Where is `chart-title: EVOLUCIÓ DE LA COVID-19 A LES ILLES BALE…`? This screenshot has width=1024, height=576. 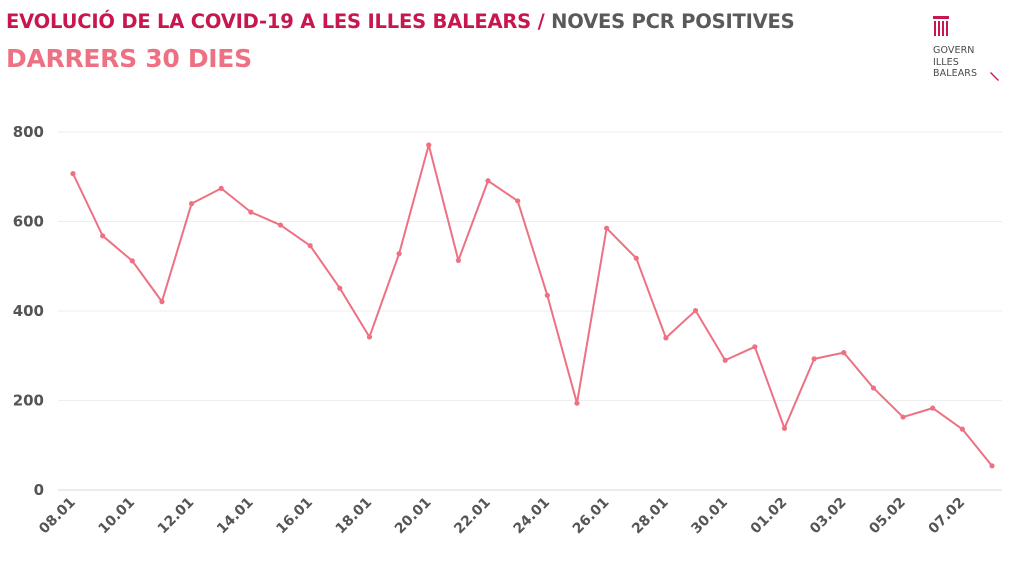 chart-title: EVOLUCIÓ DE LA COVID-19 A LES ILLES BALE… is located at coordinates (400, 22).